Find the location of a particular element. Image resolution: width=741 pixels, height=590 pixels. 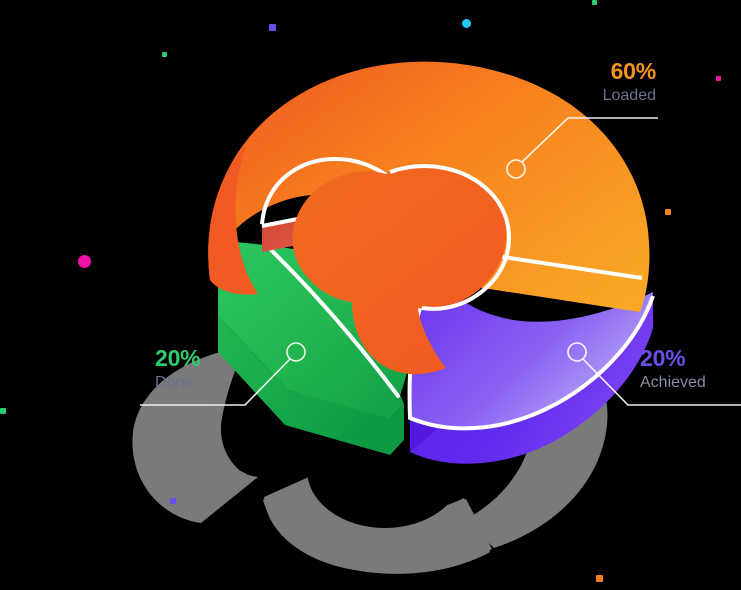

dot-purple-bottom is located at coordinates (173, 501).